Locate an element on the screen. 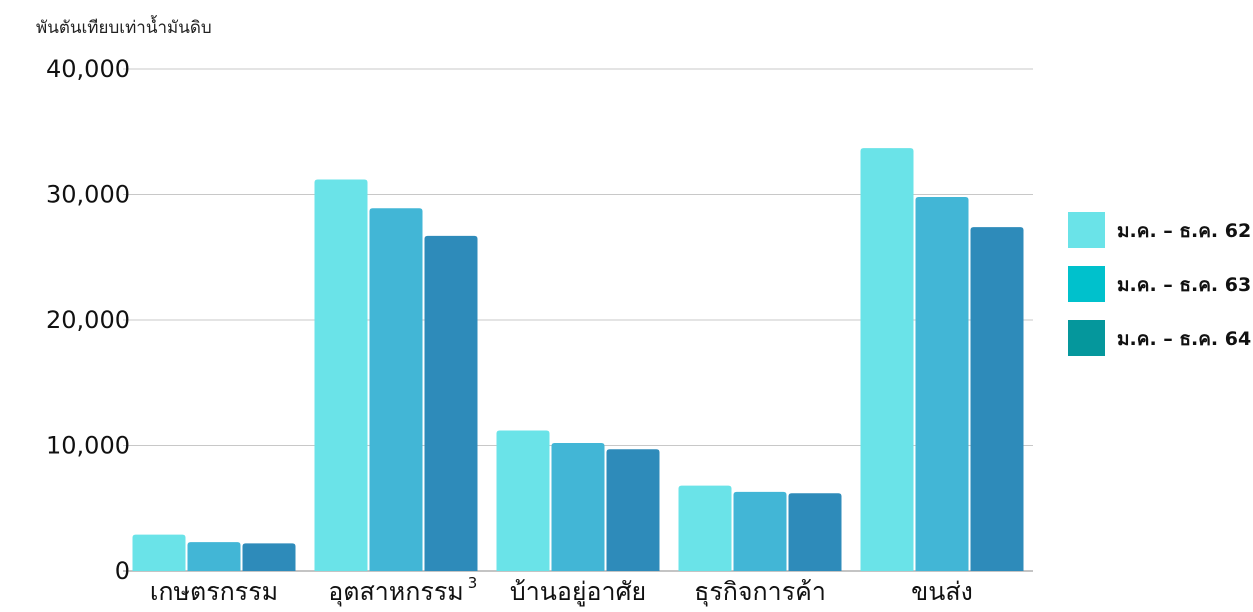  x-tick-label: เกษตรกรรม is located at coordinates (214, 591).